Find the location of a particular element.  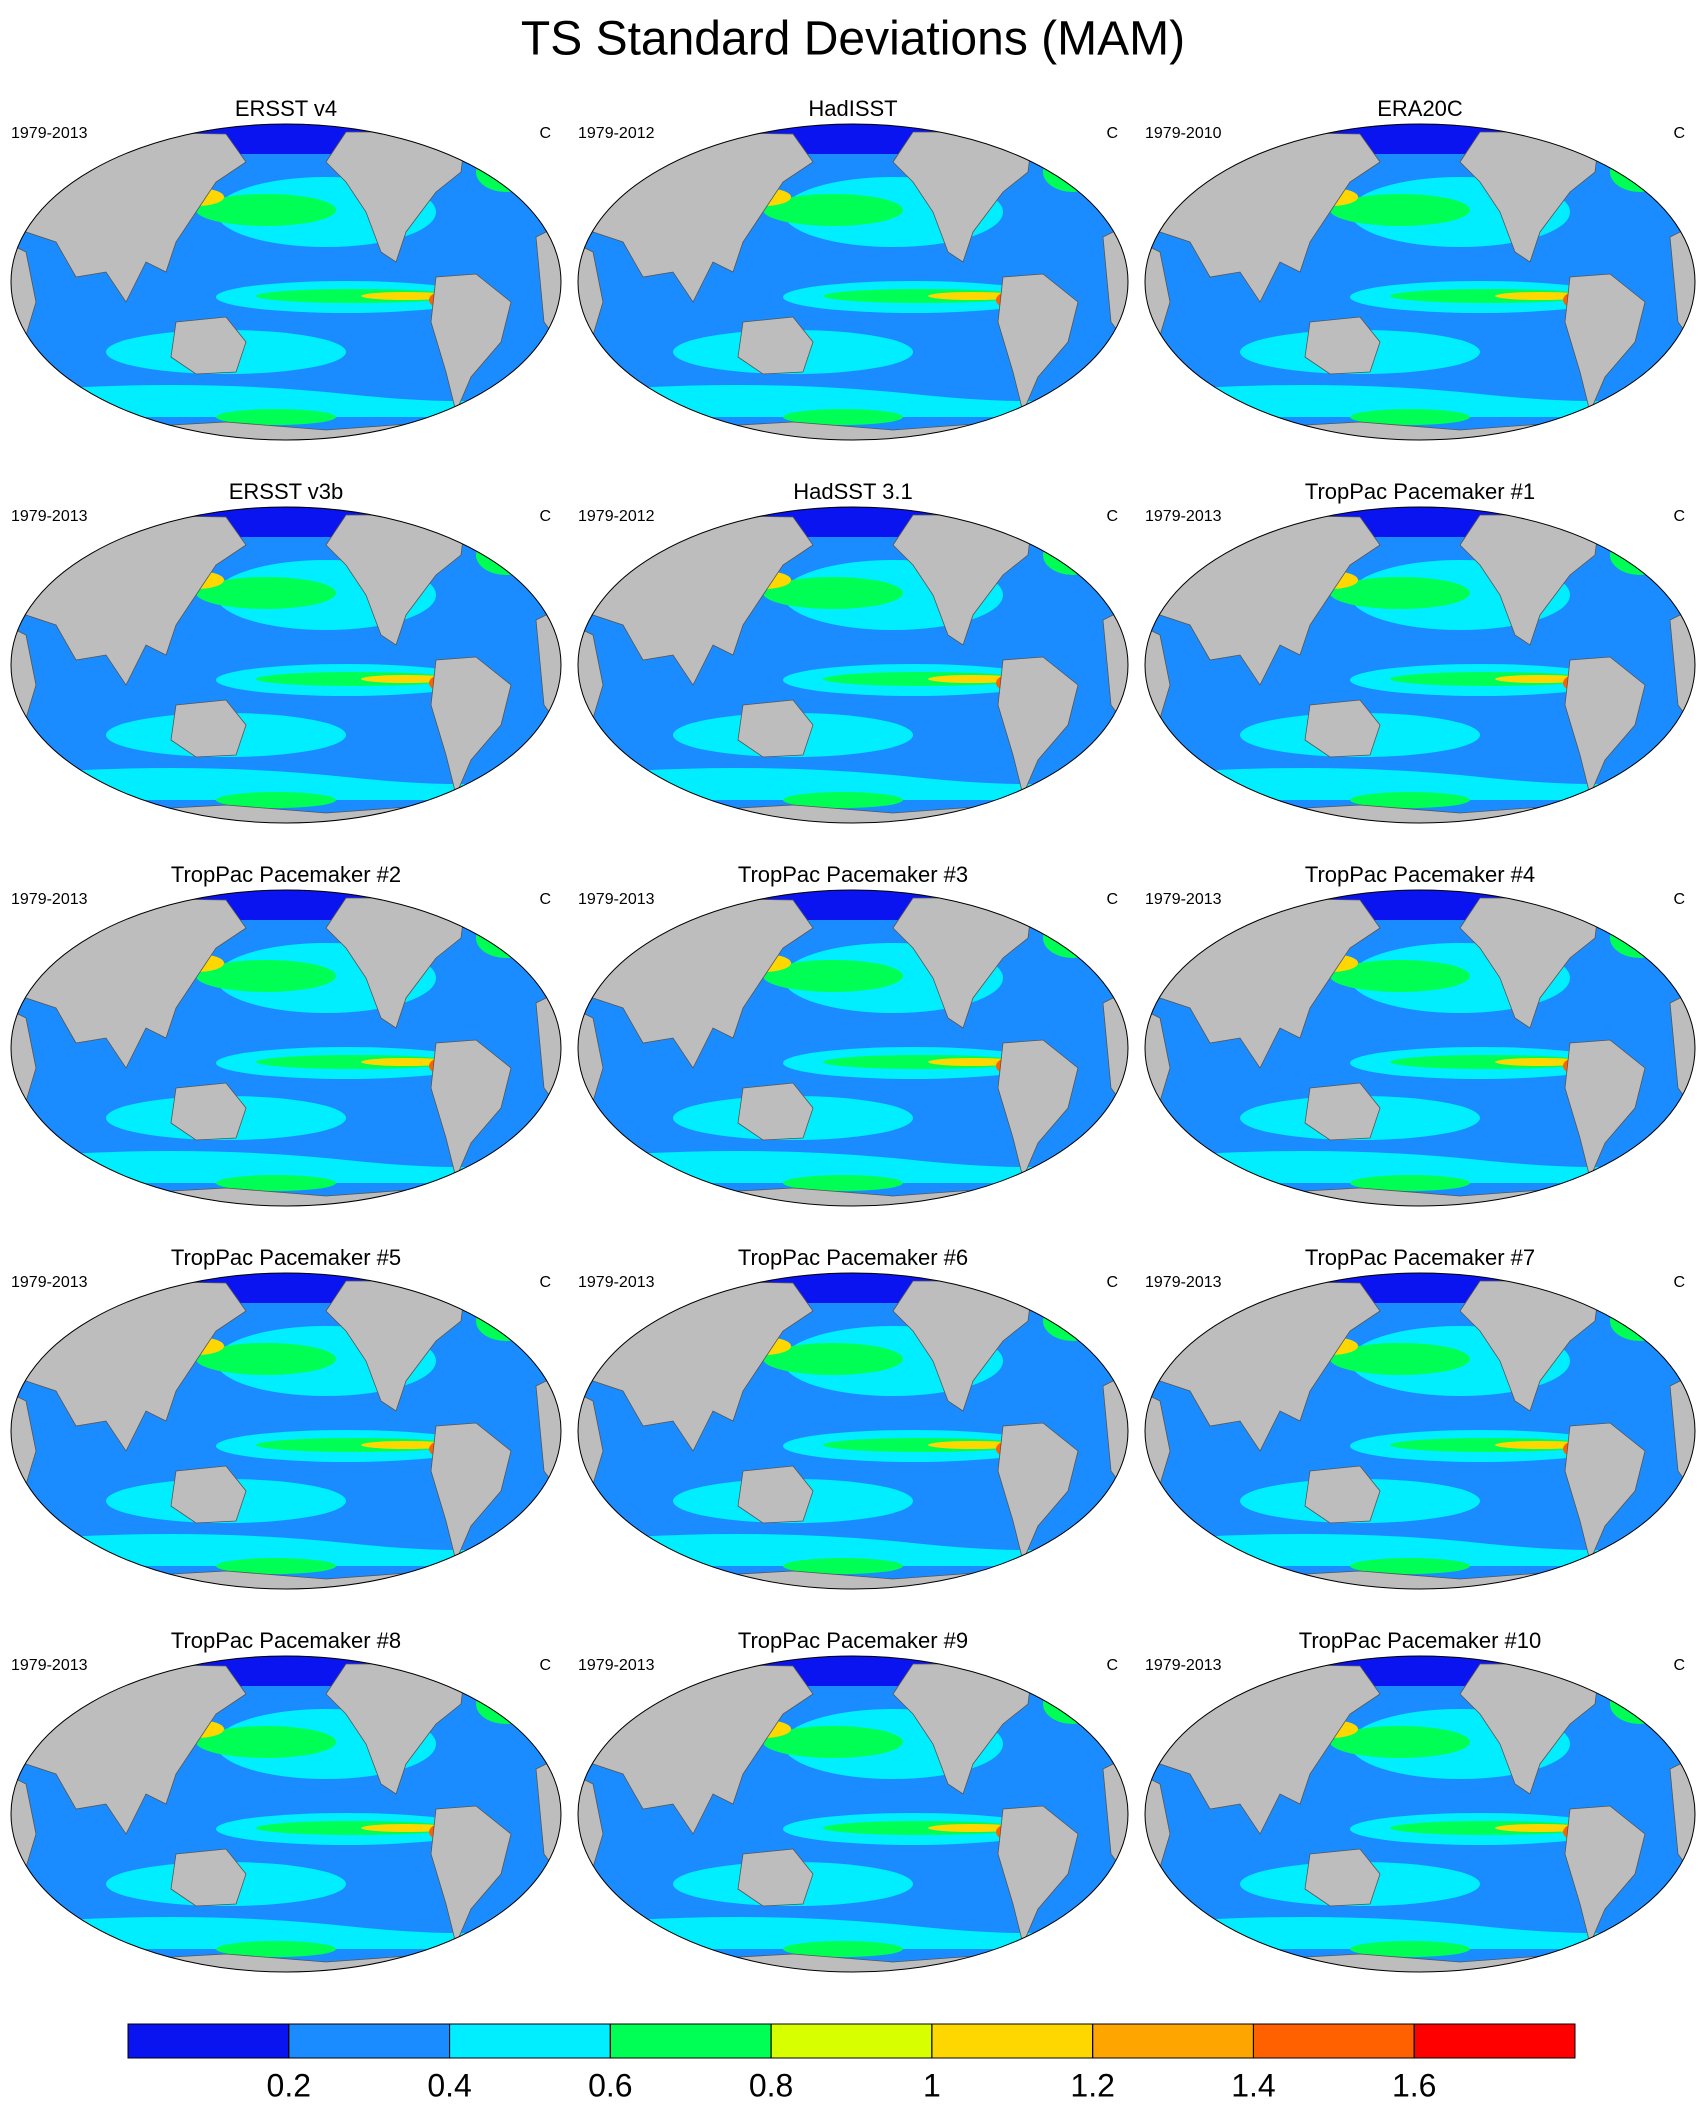

map-panel: ERA20C 1979-2010 C is located at coordinates (1420, 271).